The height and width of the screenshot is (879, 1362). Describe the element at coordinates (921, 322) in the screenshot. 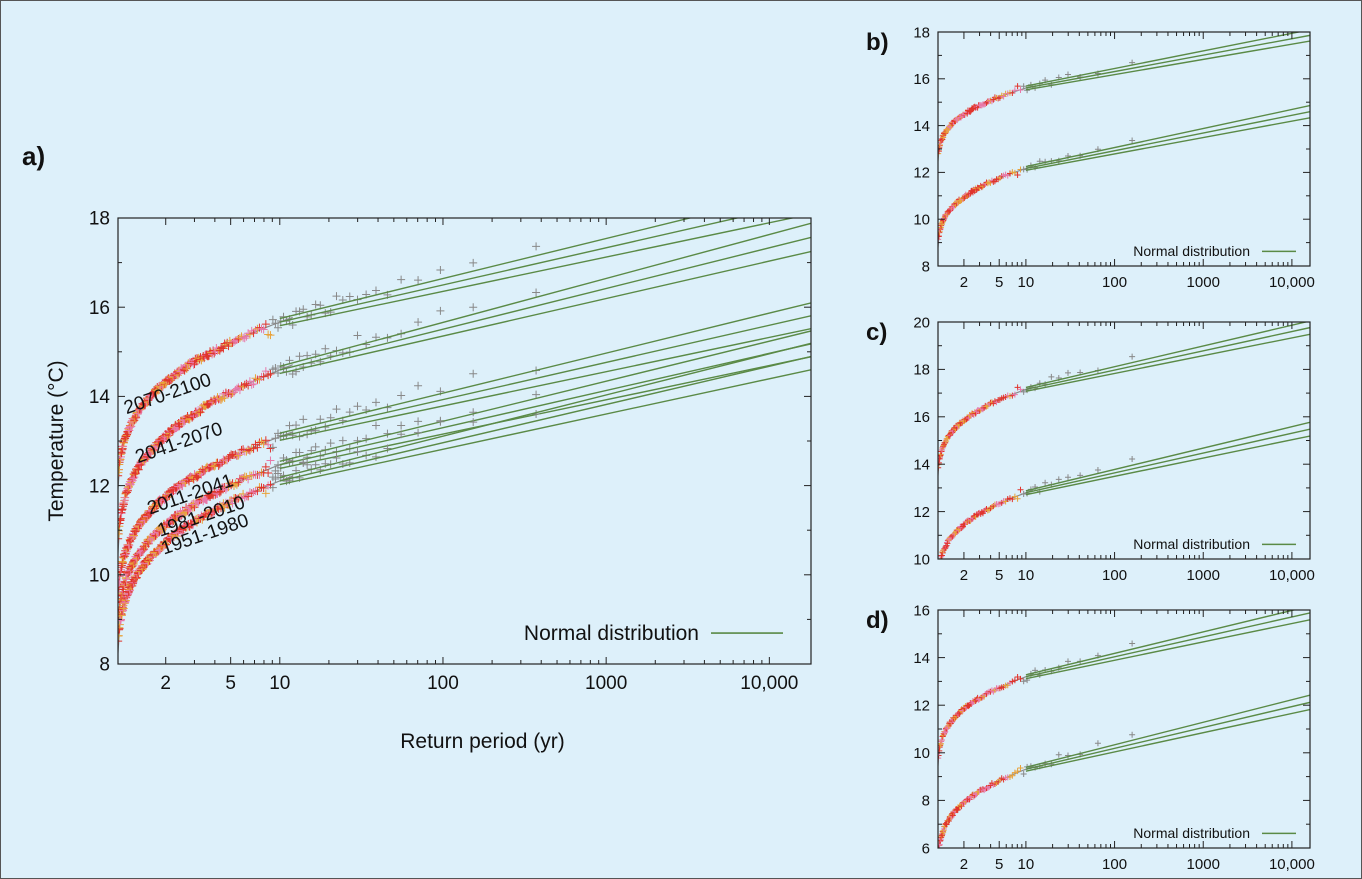

I see `y-tick-label: 20` at that location.